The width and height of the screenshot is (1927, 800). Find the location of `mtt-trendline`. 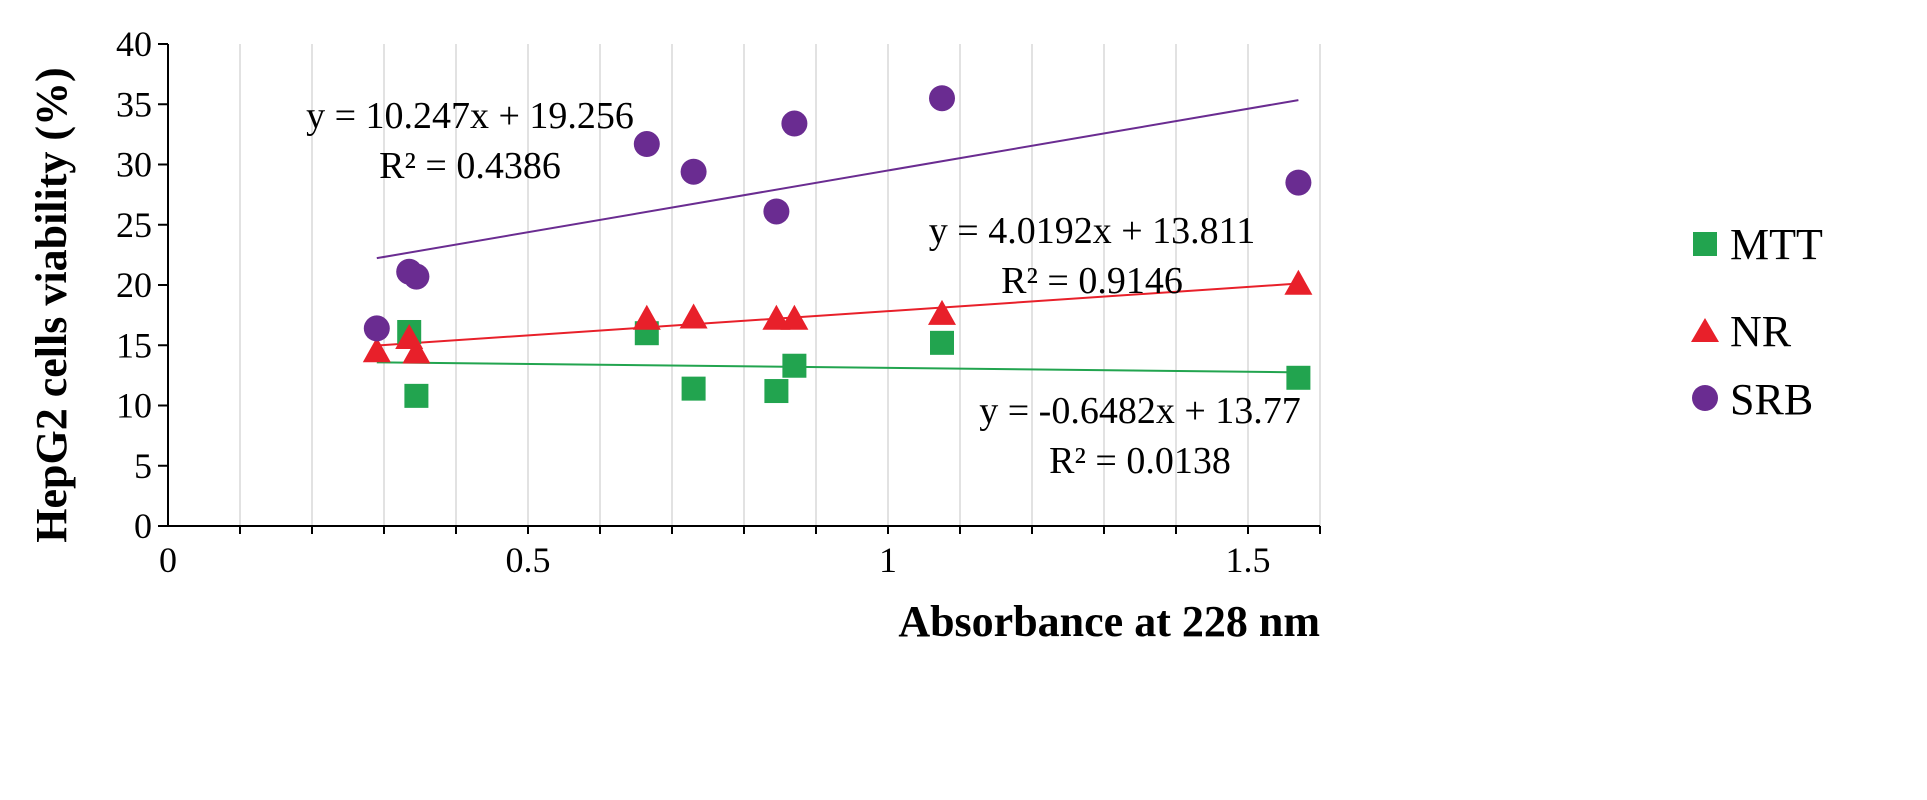

mtt-trendline is located at coordinates (837, 367).